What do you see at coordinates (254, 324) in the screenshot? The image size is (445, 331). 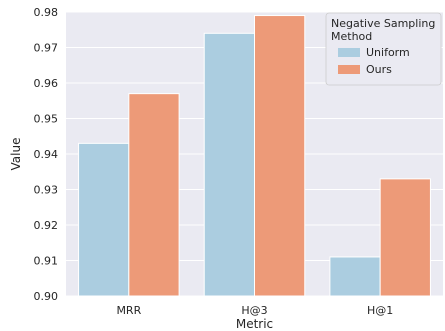 I see `x-axis-label: Metric` at bounding box center [254, 324].